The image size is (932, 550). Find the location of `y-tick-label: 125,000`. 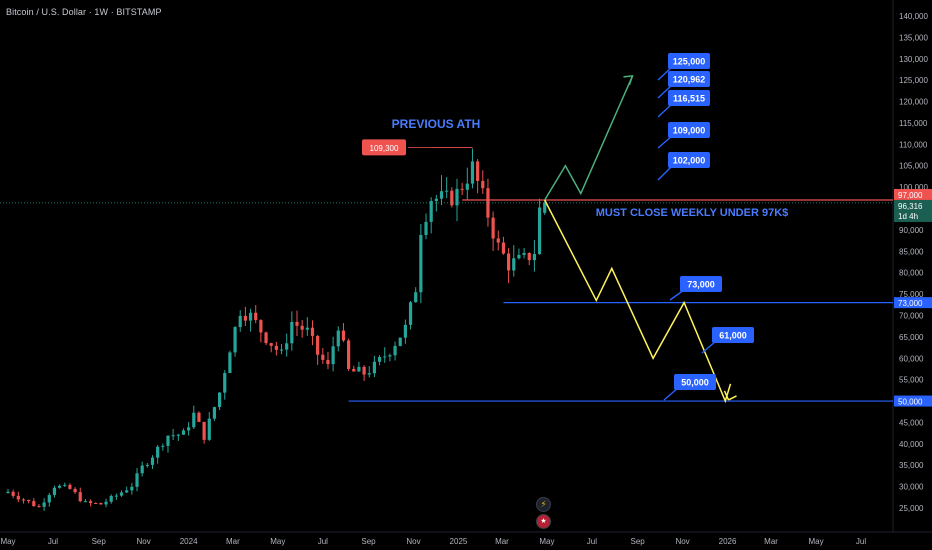

y-tick-label: 125,000 is located at coordinates (913, 80).